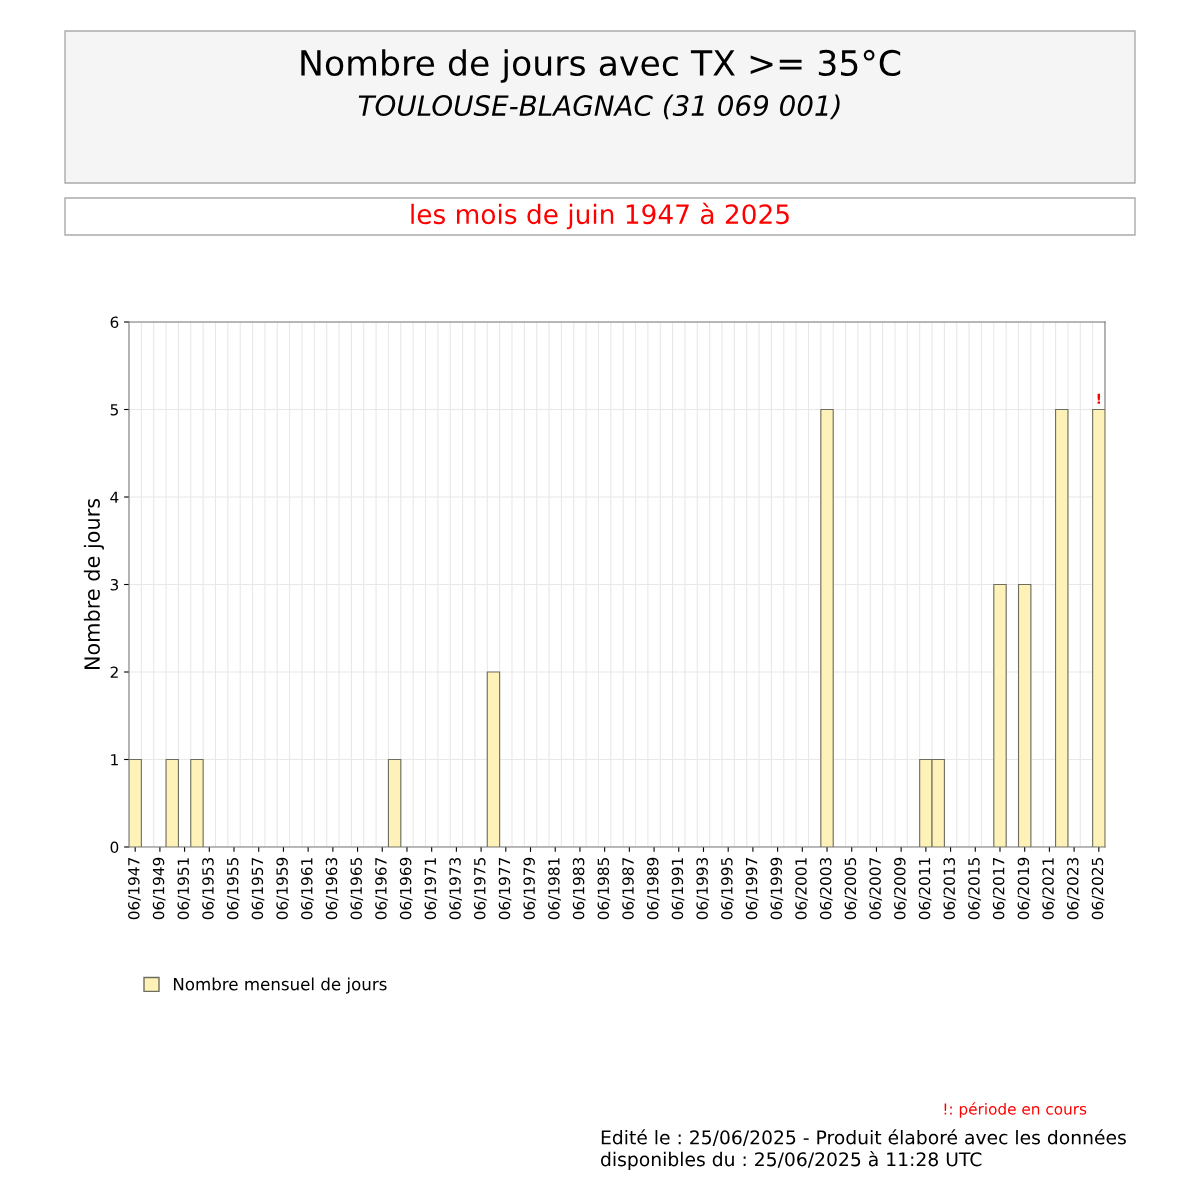  I want to click on x-tick-label: 06/1981, so click(554, 889).